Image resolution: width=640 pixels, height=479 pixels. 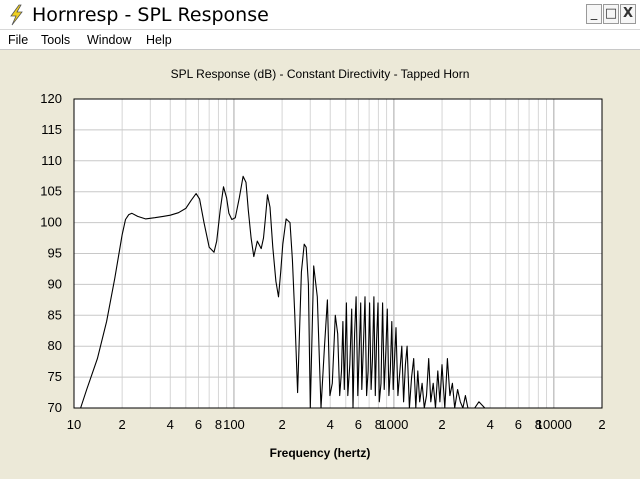 I want to click on y-tick-label: 90, so click(x=55, y=283).